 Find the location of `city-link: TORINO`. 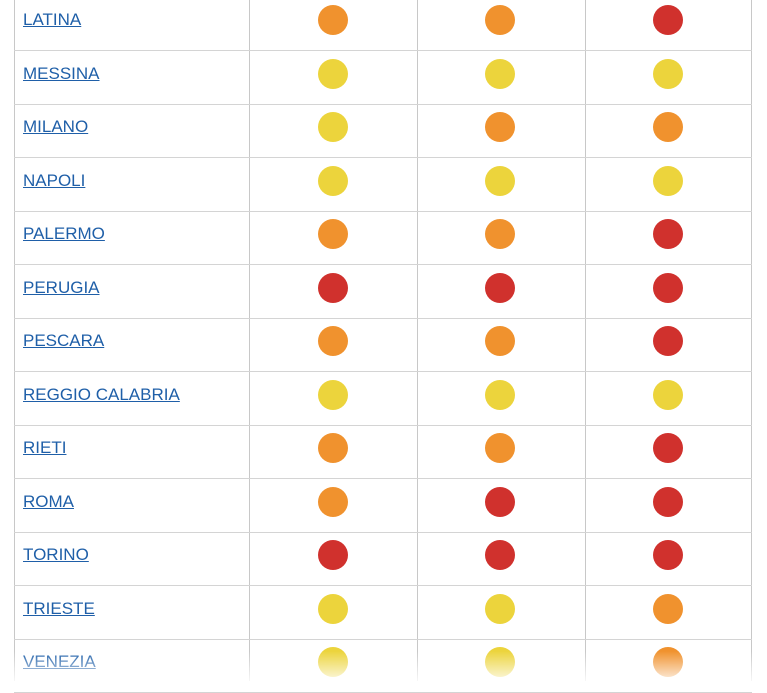

city-link: TORINO is located at coordinates (56, 555).